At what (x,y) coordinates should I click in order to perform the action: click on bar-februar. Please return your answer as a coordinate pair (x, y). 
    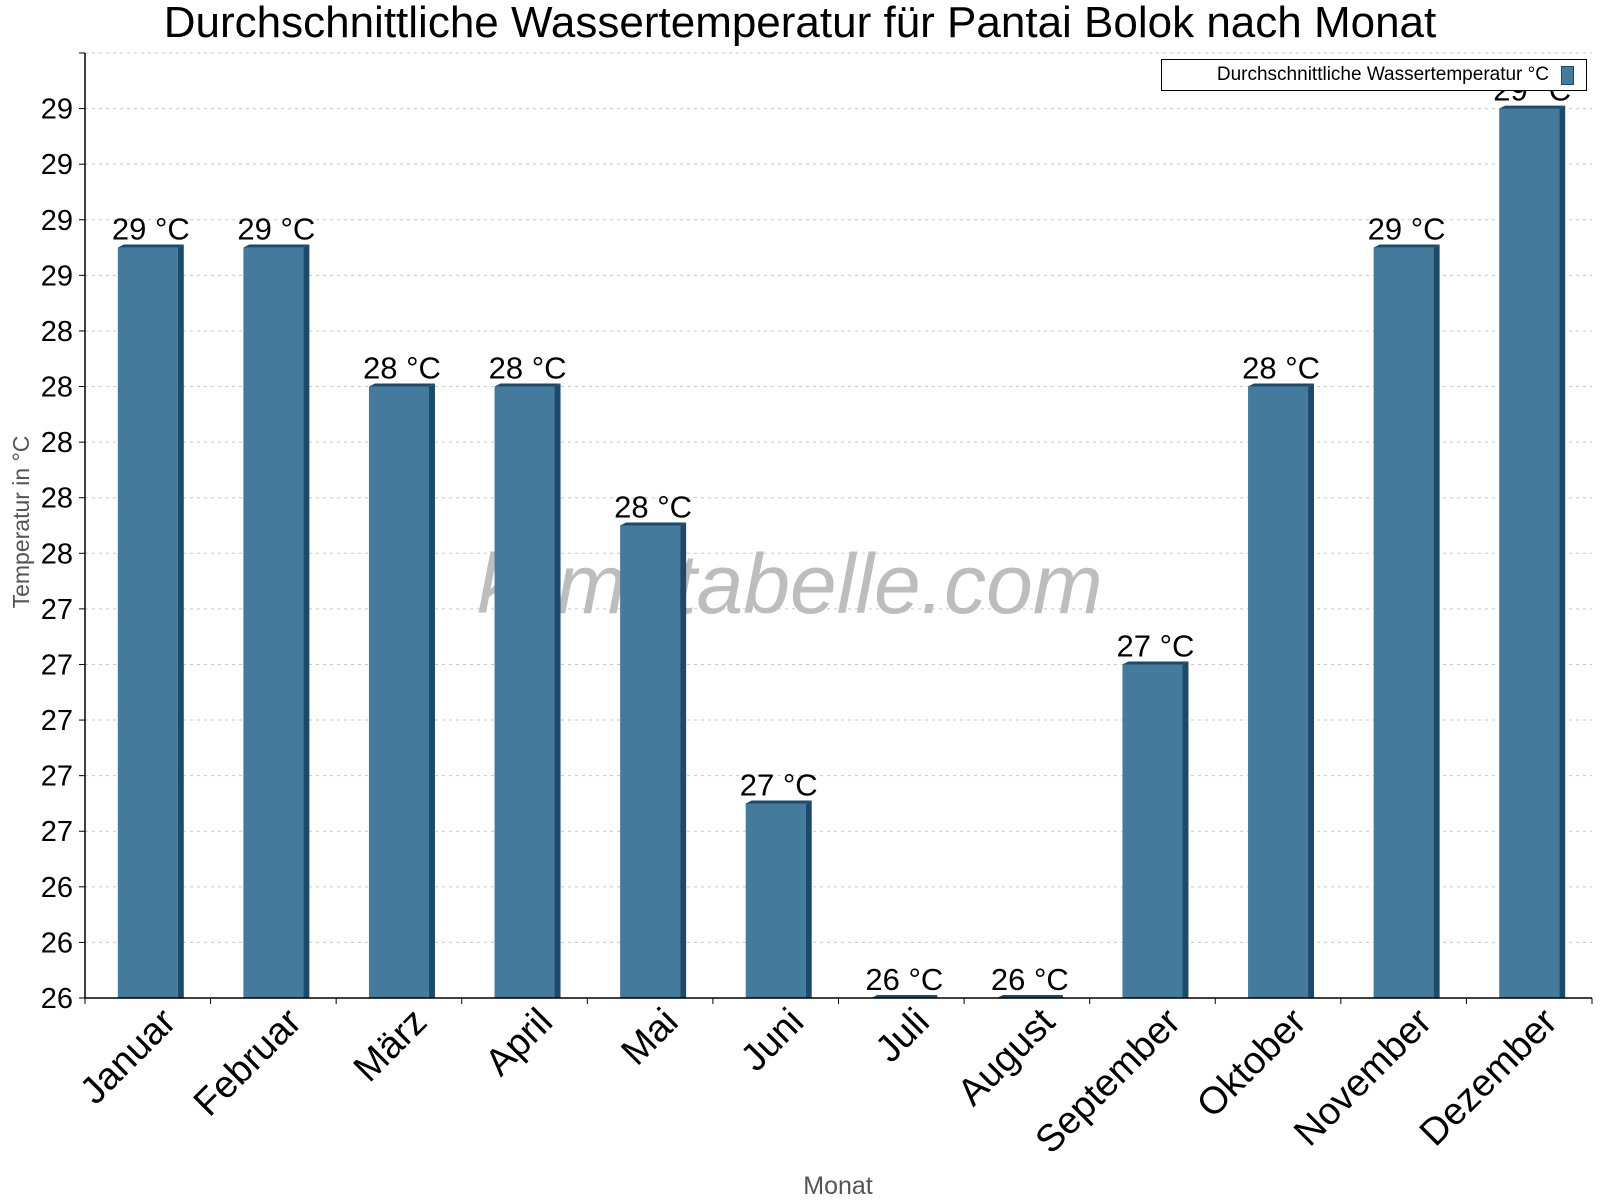
    Looking at the image, I should click on (276, 621).